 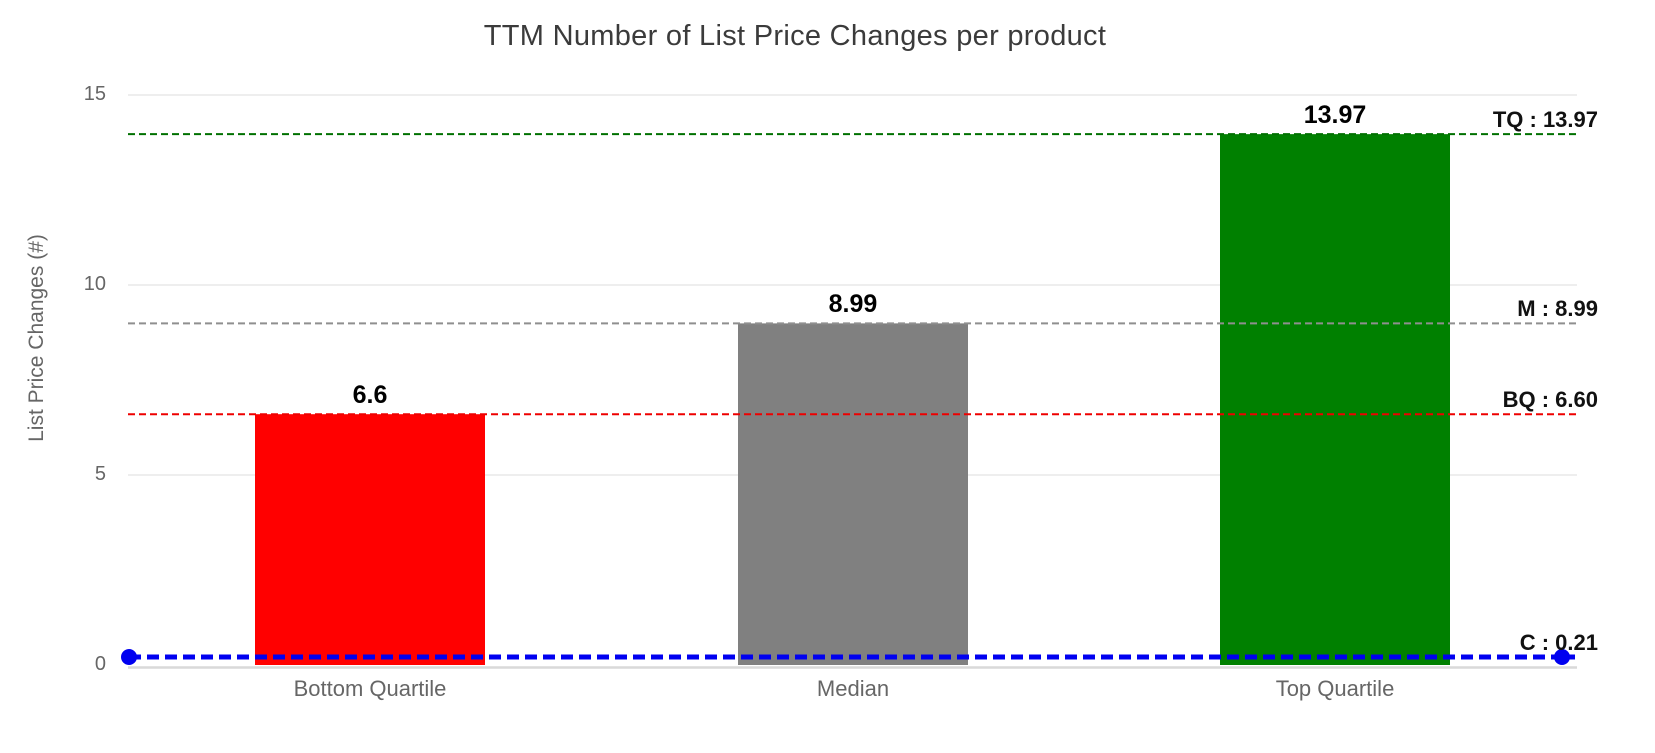 What do you see at coordinates (853, 304) in the screenshot?
I see `bar-value-label-2: 8.99` at bounding box center [853, 304].